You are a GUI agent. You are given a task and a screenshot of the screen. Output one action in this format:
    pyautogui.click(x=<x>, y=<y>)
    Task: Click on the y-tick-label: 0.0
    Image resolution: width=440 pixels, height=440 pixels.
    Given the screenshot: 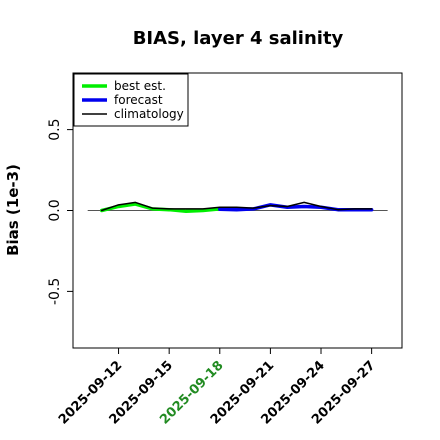 What is the action you would take?
    pyautogui.click(x=55, y=210)
    